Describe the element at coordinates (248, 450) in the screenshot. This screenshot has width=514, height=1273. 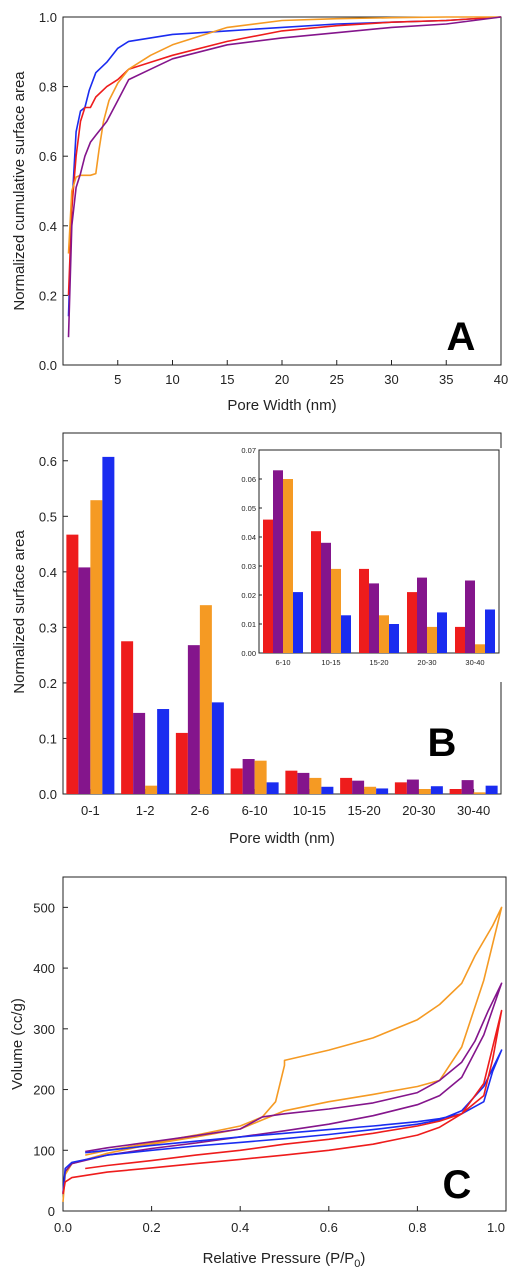
I see `inset-ytick-label: 0.07` at that location.